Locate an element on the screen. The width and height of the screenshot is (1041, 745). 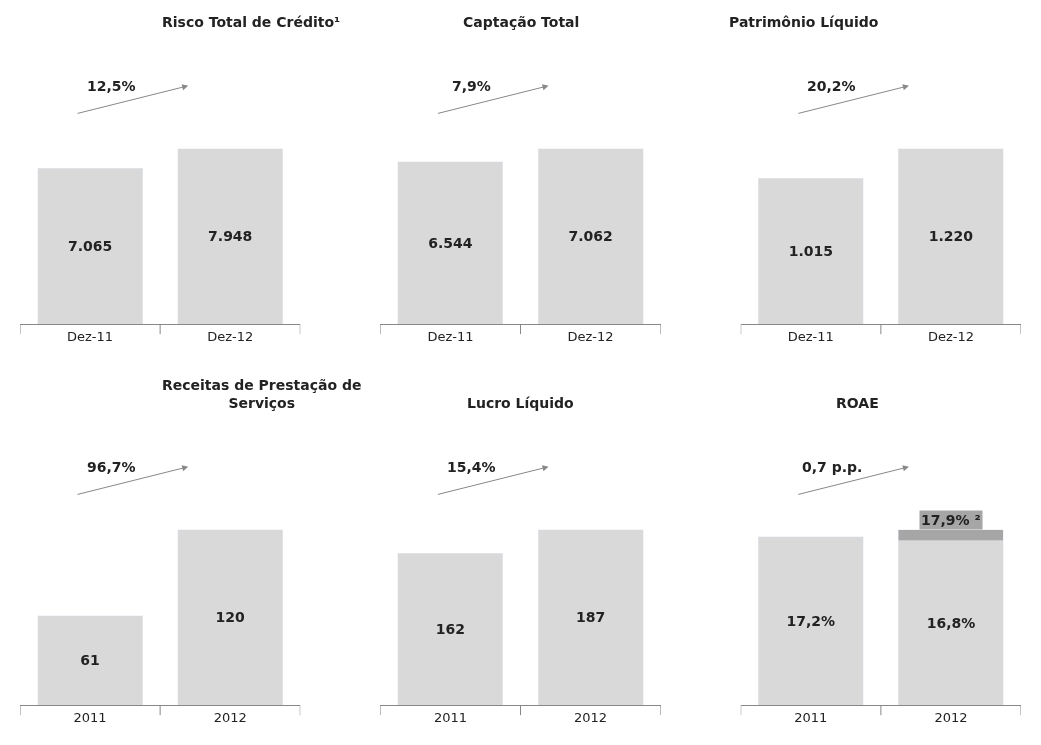
text: 96,7% is located at coordinates (111, 467).